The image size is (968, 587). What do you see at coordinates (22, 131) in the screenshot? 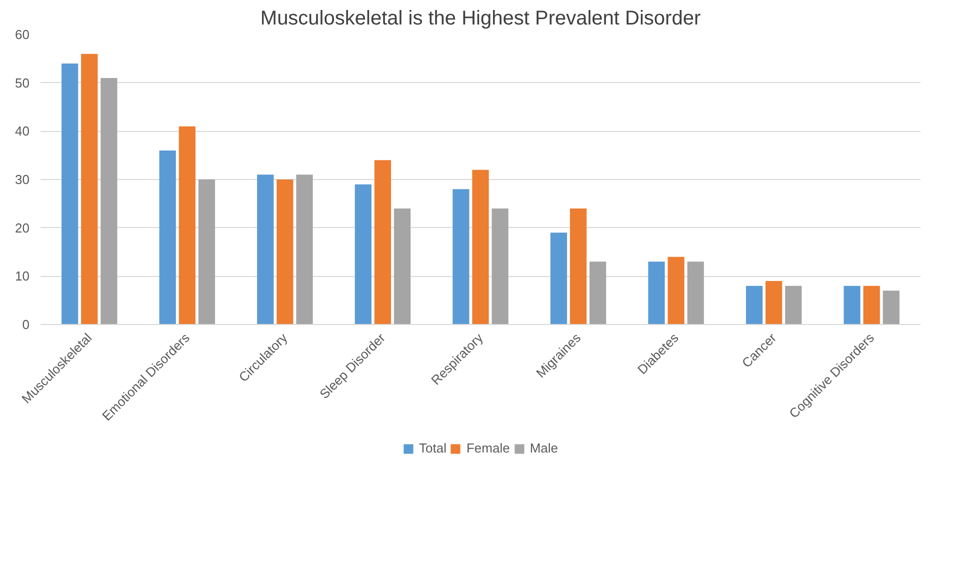
I see `y-tick-label: 40` at bounding box center [22, 131].